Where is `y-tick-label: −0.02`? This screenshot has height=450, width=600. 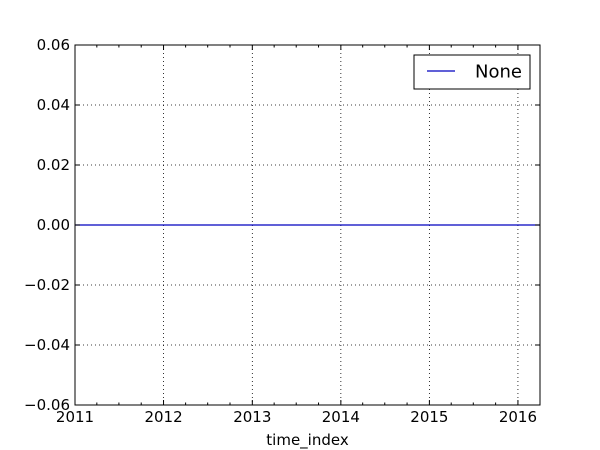 y-tick-label: −0.02 is located at coordinates (47, 285).